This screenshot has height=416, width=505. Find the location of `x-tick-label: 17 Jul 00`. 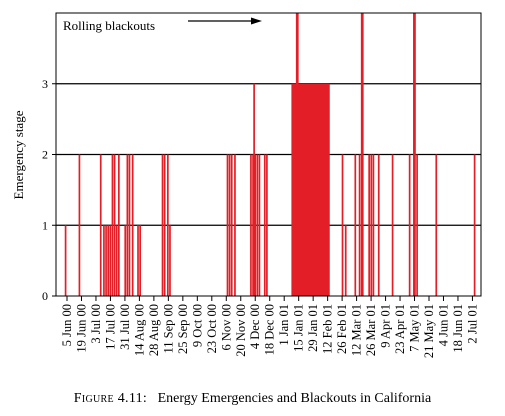

x-tick-label: 17 Jul 00 is located at coordinates (110, 327).